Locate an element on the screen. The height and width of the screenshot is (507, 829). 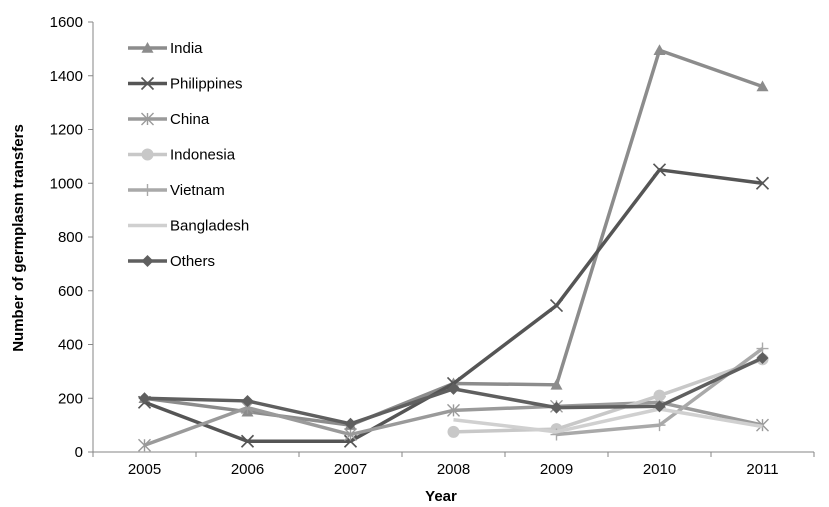
legend-item-india: India is located at coordinates (165, 48).